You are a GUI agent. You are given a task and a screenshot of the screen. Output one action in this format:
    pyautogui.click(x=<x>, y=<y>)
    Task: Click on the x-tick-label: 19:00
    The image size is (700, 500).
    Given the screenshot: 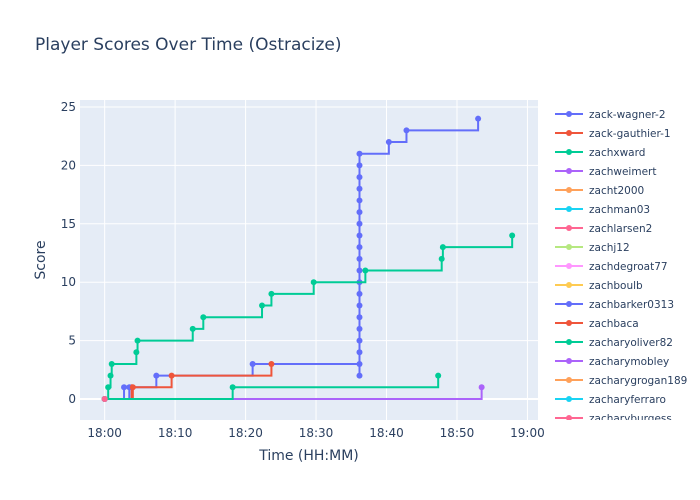 What is the action you would take?
    pyautogui.click(x=527, y=433)
    